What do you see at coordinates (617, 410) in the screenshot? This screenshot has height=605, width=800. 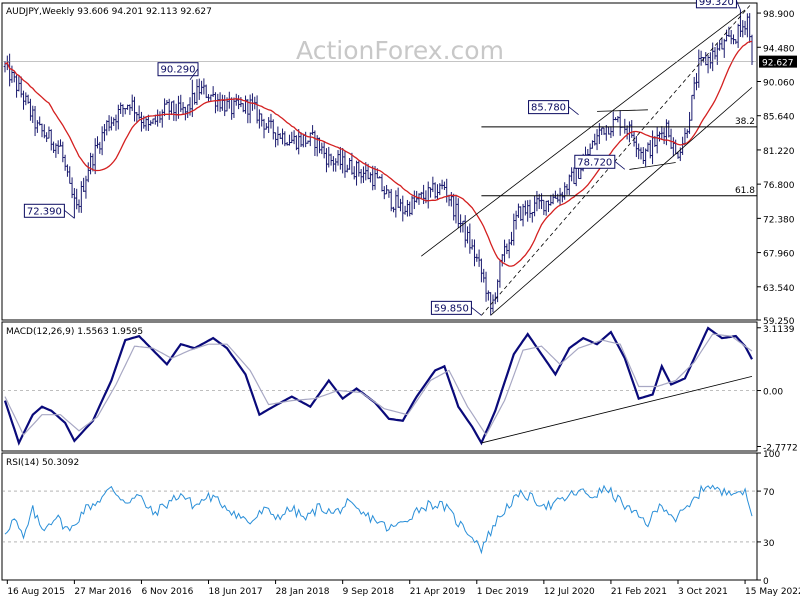 I see `macd-trendline` at bounding box center [617, 410].